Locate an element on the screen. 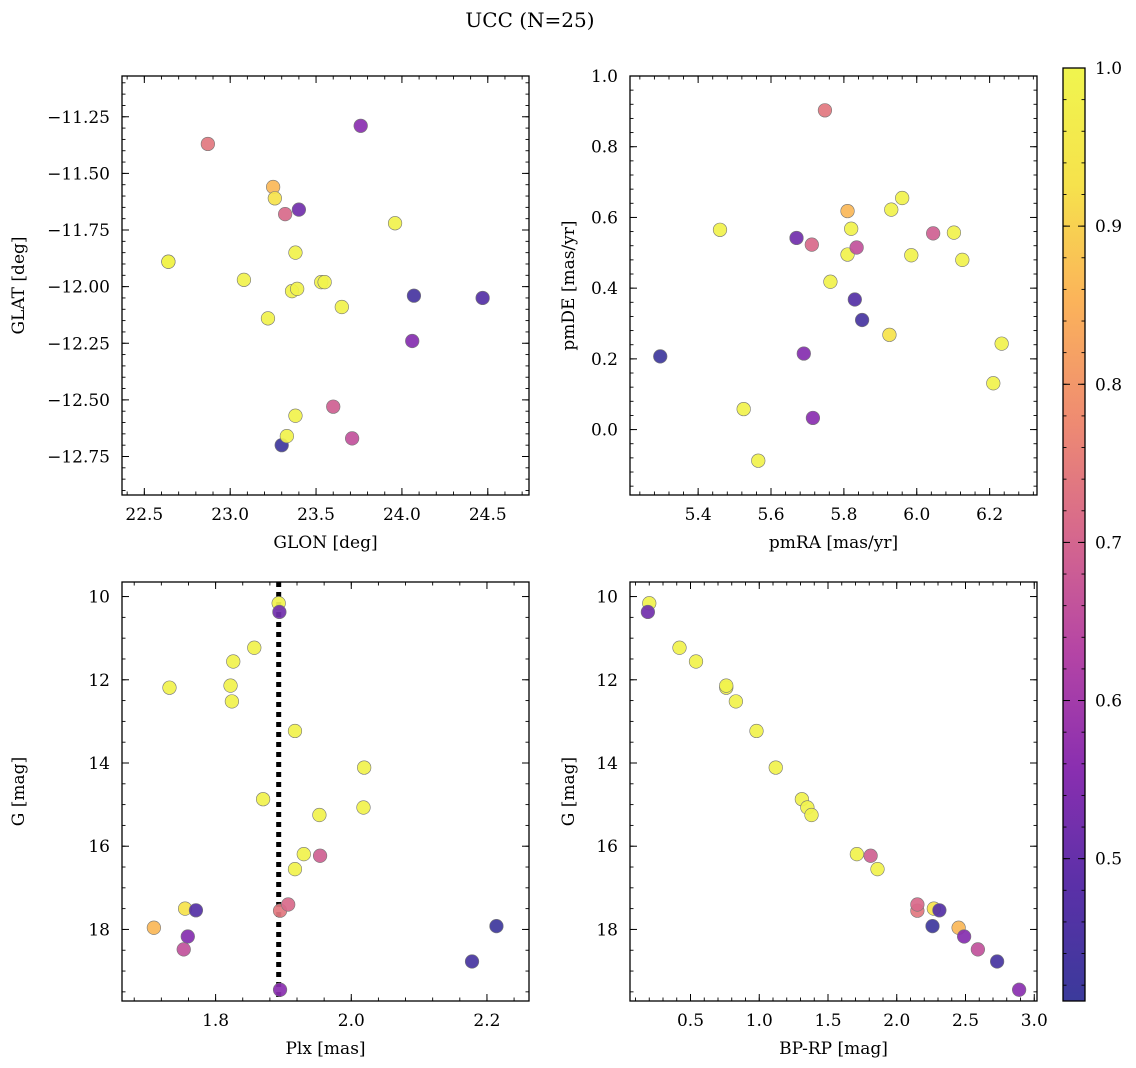  colorbar-tick-label: 0.5 is located at coordinates (1108, 860).